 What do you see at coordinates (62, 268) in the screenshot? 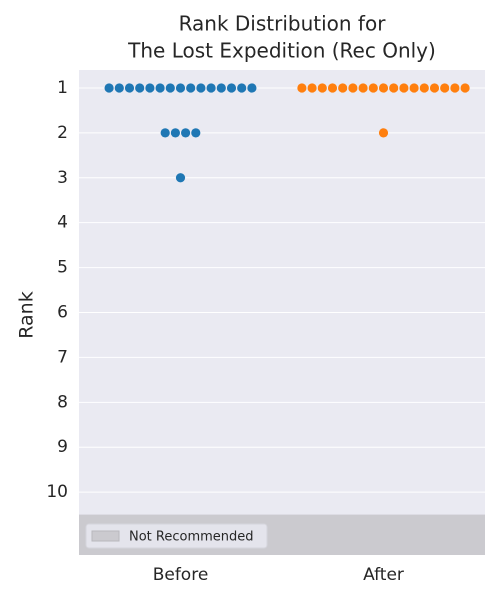
I see `y-tick-label: 5` at bounding box center [62, 268].